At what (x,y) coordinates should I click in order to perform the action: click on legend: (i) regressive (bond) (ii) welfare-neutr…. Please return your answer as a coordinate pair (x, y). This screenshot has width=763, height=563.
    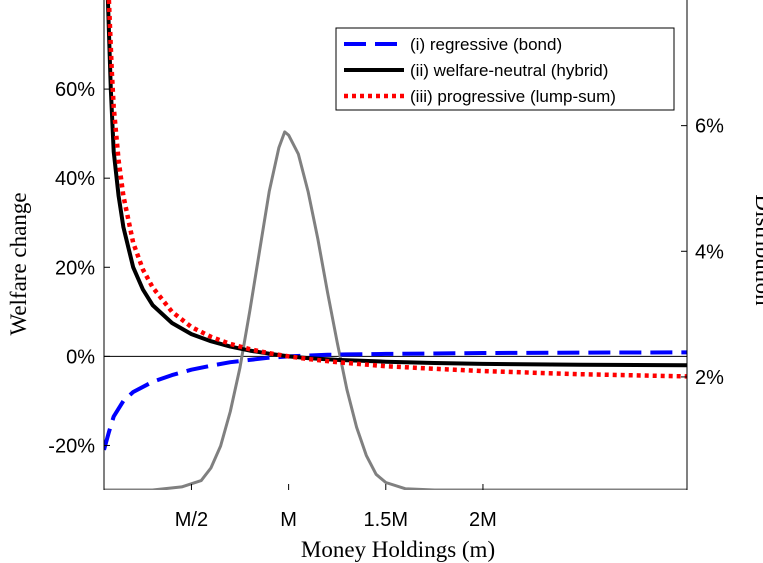
    Looking at the image, I should click on (505, 69).